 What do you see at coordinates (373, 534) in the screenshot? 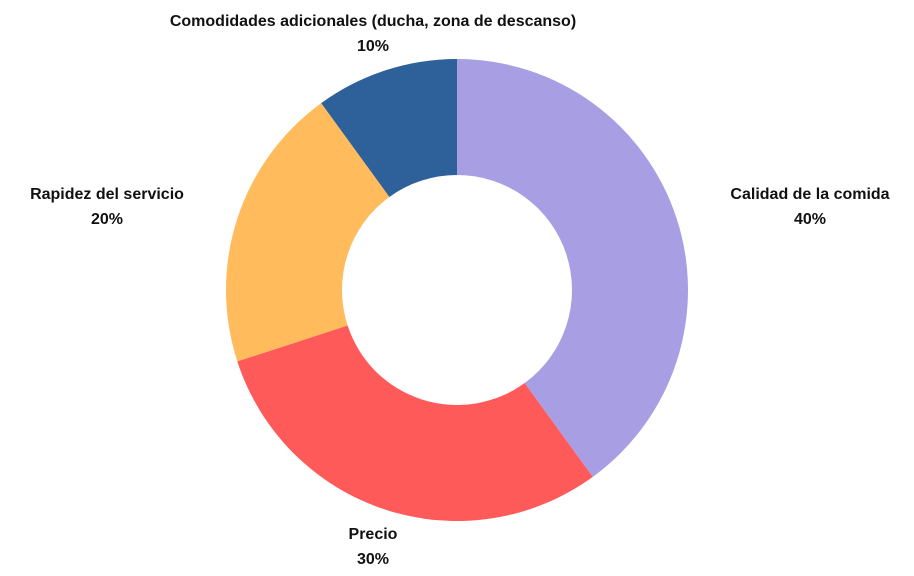
I see `slice-label: Precio` at bounding box center [373, 534].